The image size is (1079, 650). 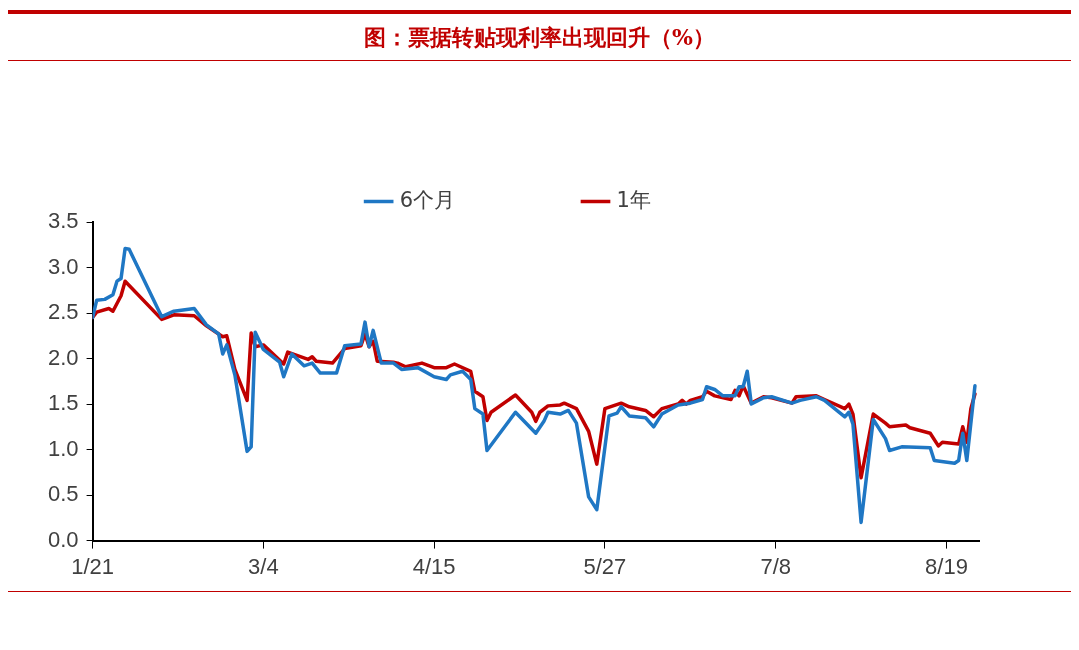 What do you see at coordinates (63, 266) in the screenshot?
I see `y-tick-label: 3.0` at bounding box center [63, 266].